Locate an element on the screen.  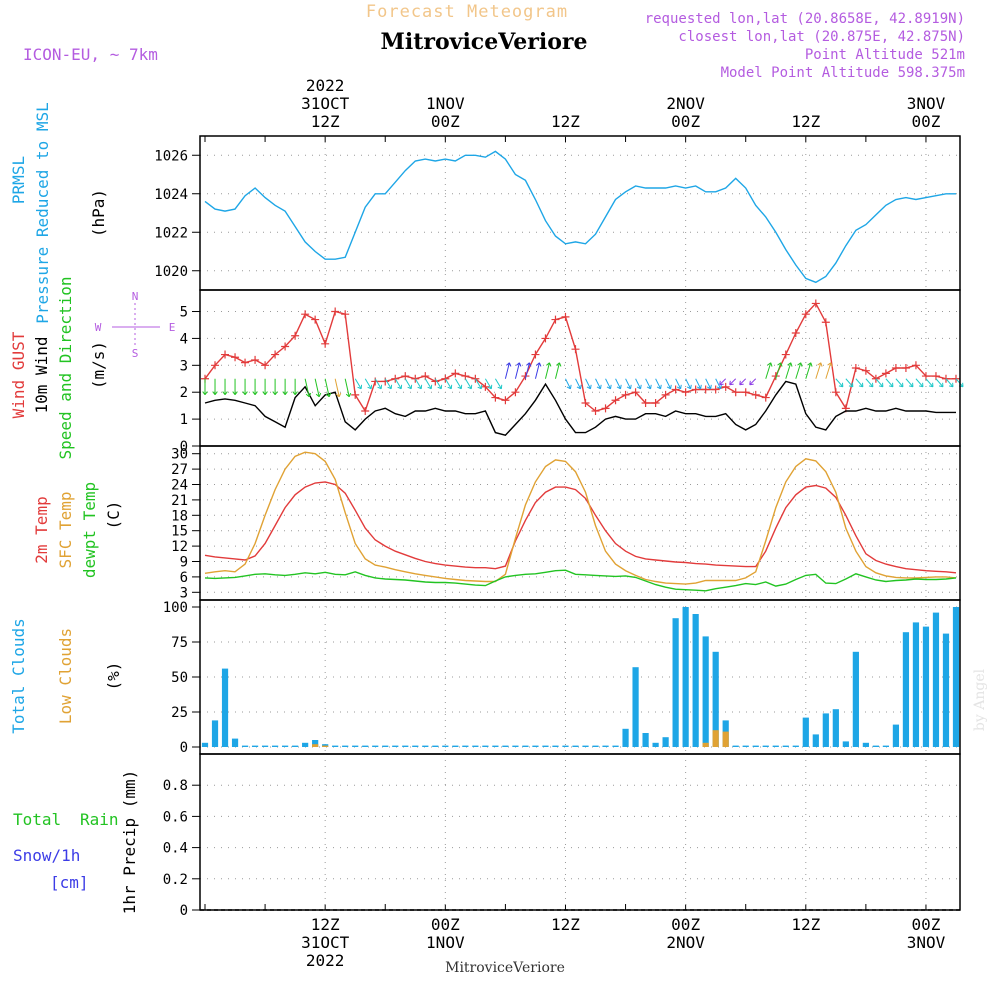
panel-label: (C) is located at coordinates (113, 515).